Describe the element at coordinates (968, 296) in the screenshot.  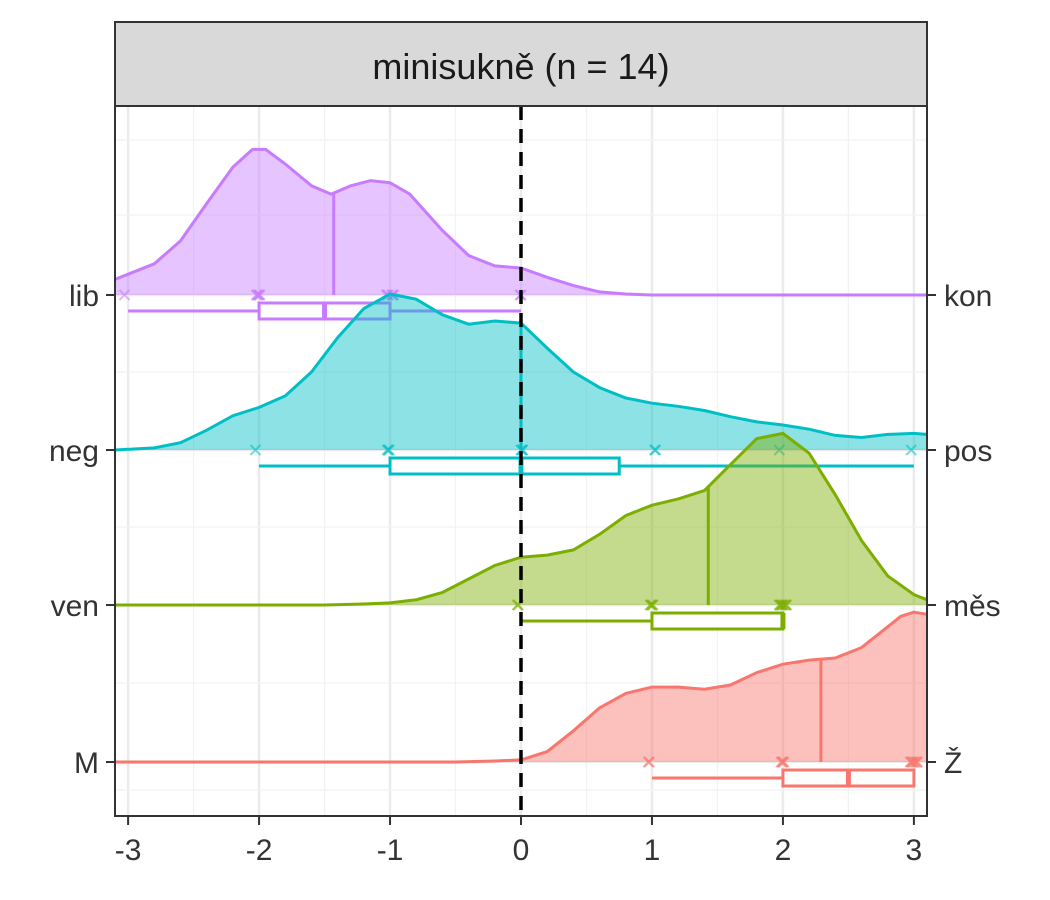
I see `y-label-right: kon` at that location.